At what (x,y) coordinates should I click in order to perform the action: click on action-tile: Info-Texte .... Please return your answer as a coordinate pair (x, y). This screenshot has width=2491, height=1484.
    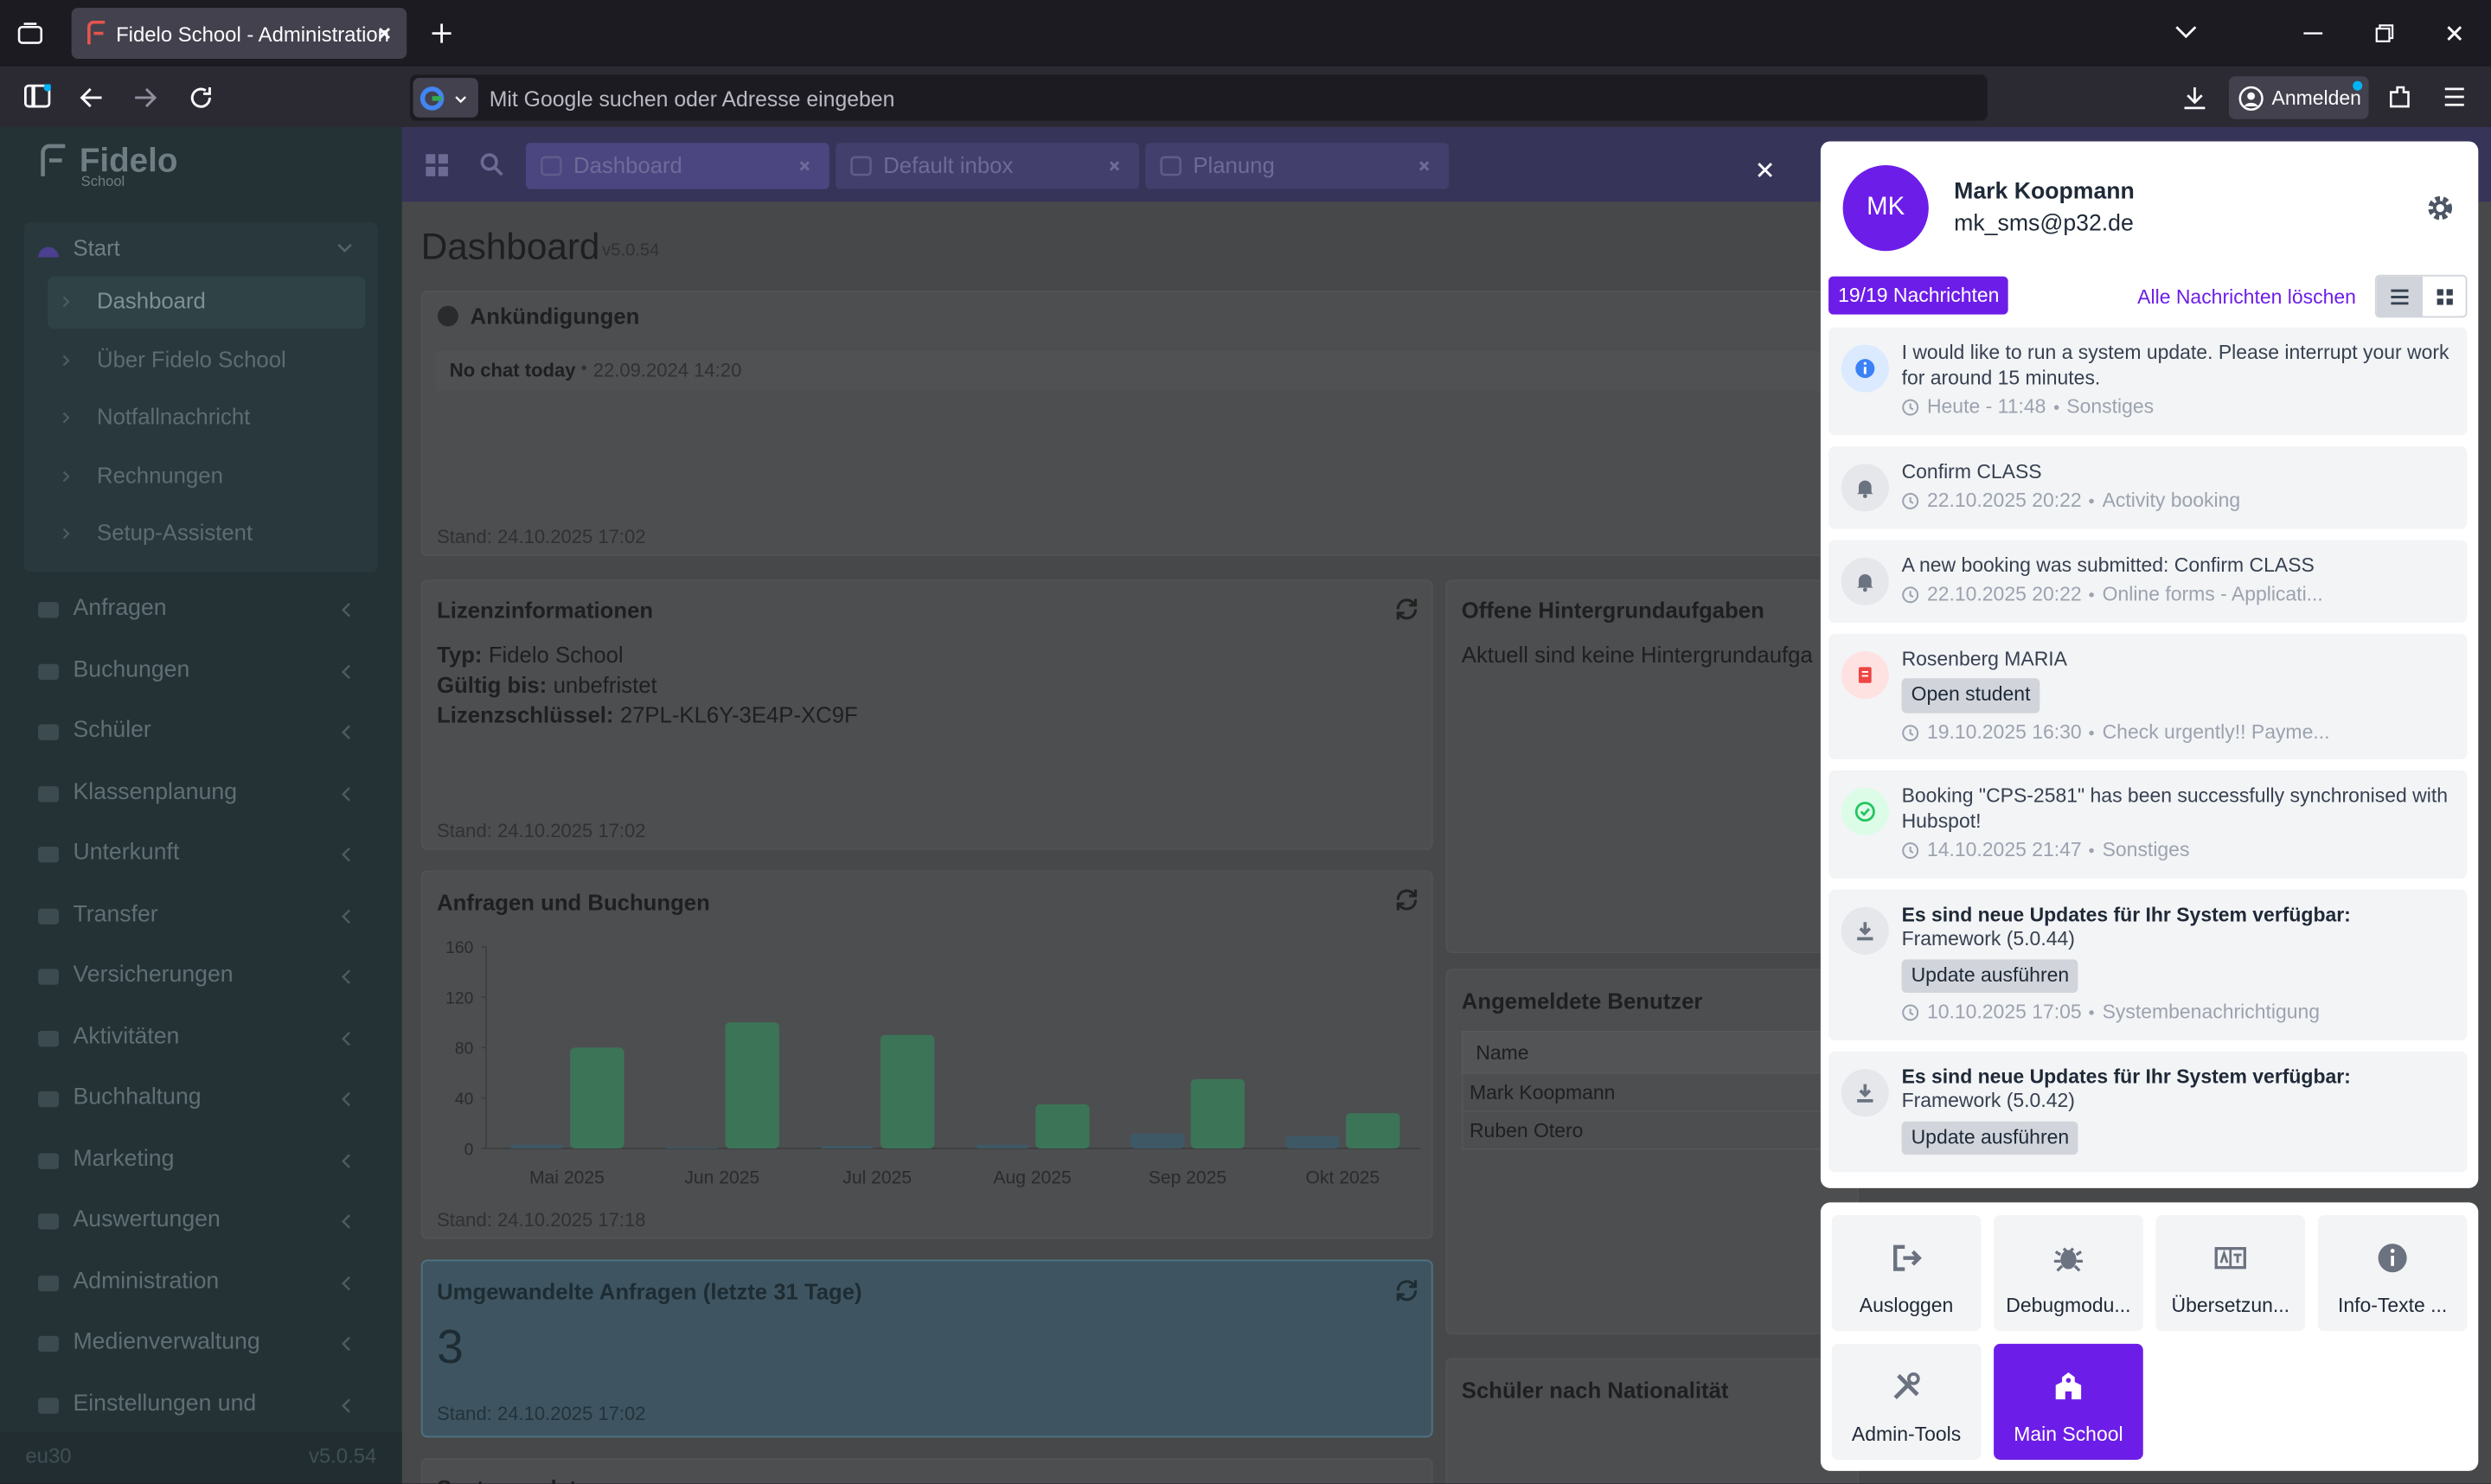
    Looking at the image, I should click on (2393, 1273).